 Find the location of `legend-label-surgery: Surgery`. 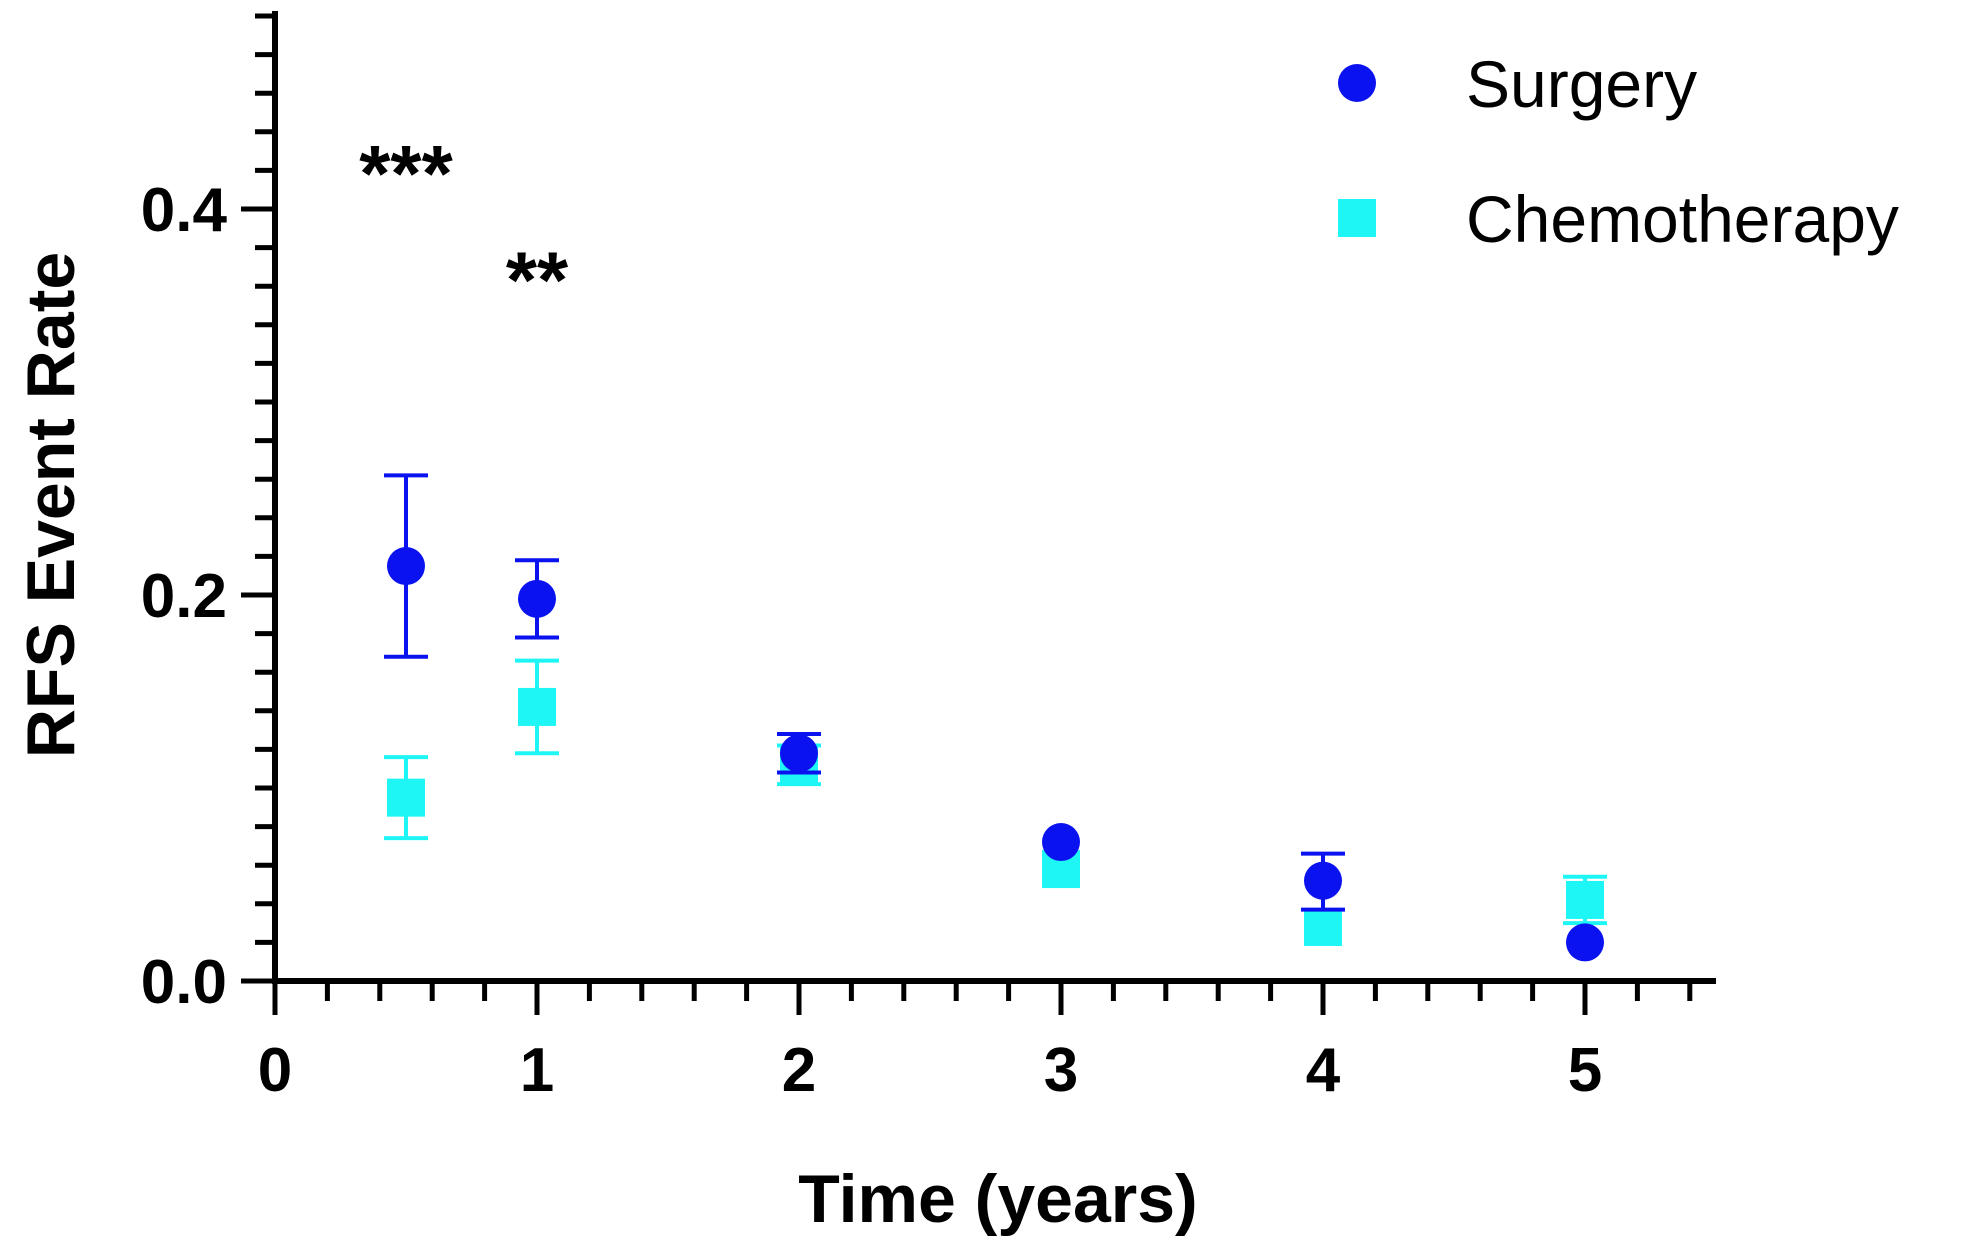

legend-label-surgery: Surgery is located at coordinates (1581, 84).